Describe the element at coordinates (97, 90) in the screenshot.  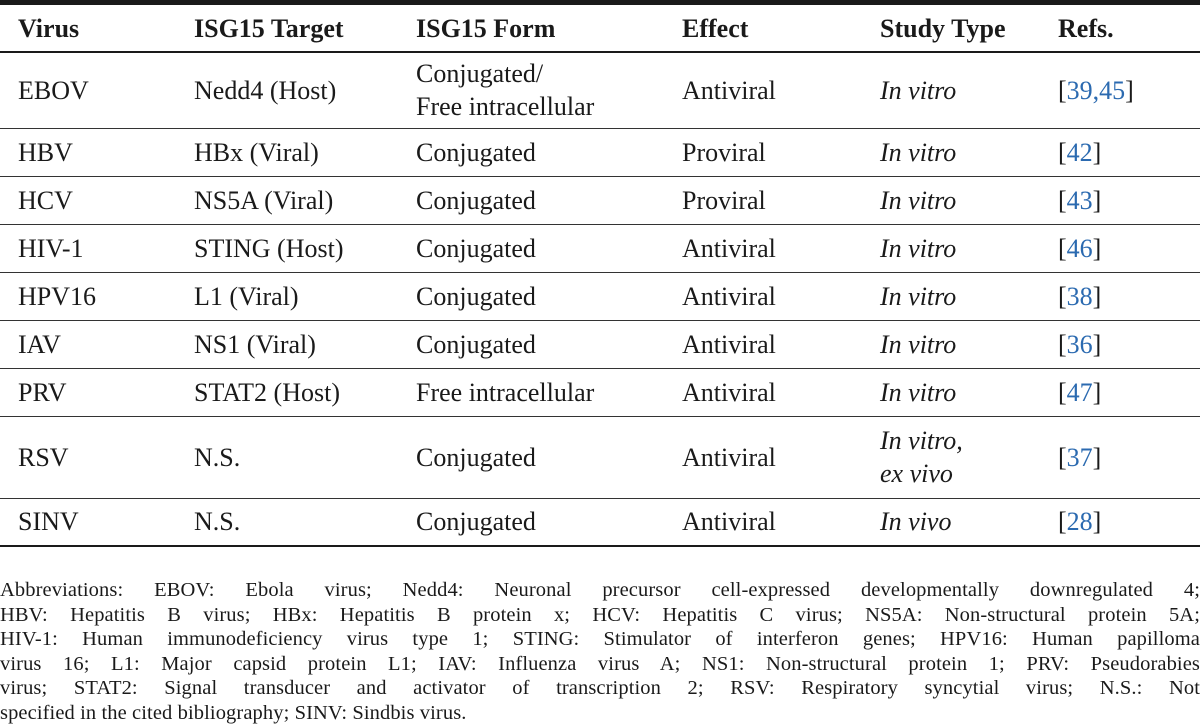
I see `cell-virus: EBOV` at that location.